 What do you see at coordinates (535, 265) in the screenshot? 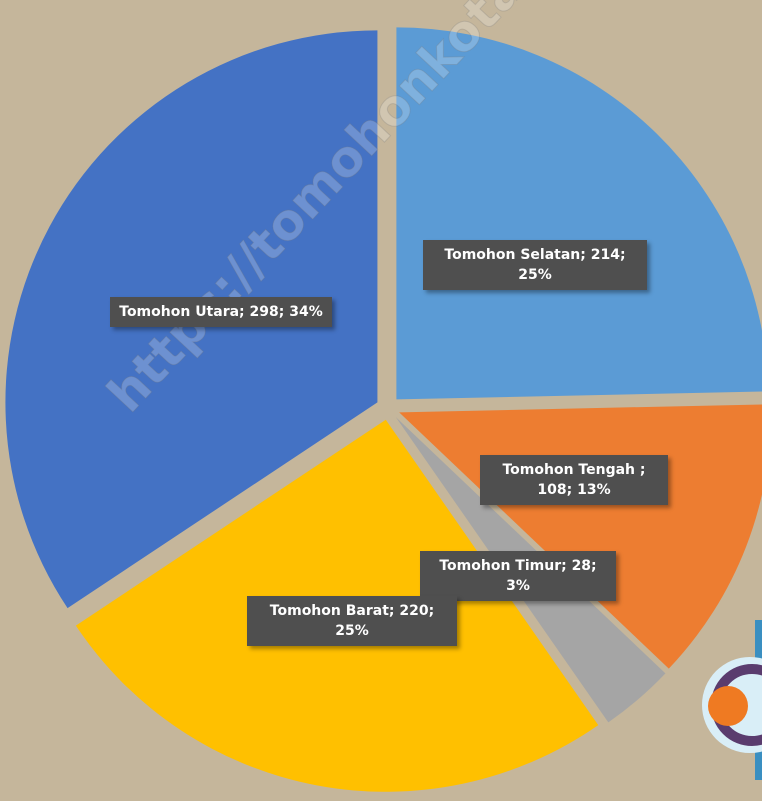
I see `data-label: Tomohon Selatan; 214; 25%` at bounding box center [535, 265].